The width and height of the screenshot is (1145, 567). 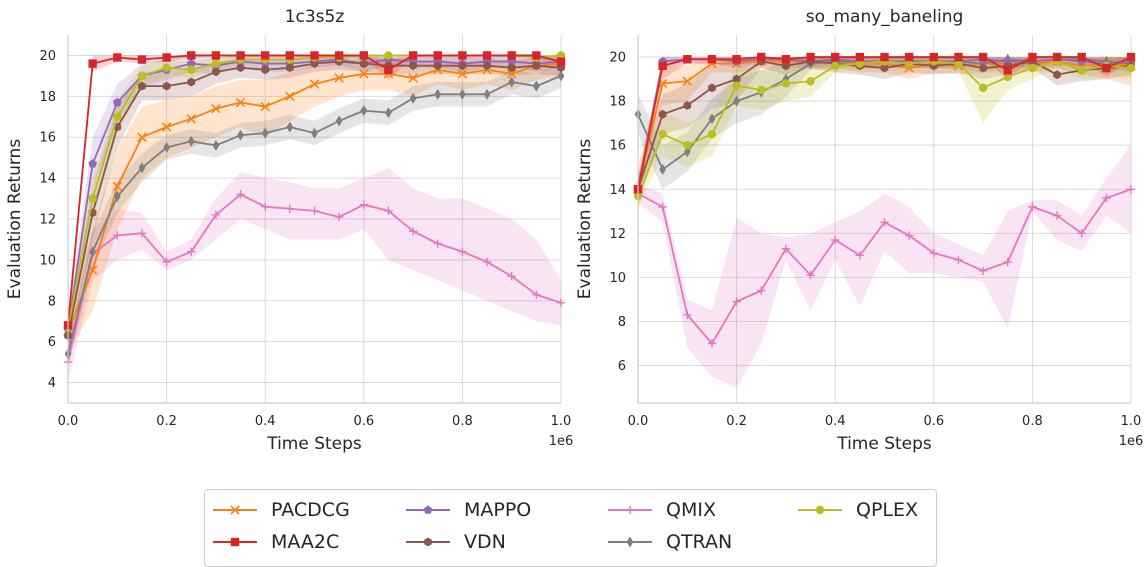 I want to click on legend-swatch-vdn, so click(x=428, y=542).